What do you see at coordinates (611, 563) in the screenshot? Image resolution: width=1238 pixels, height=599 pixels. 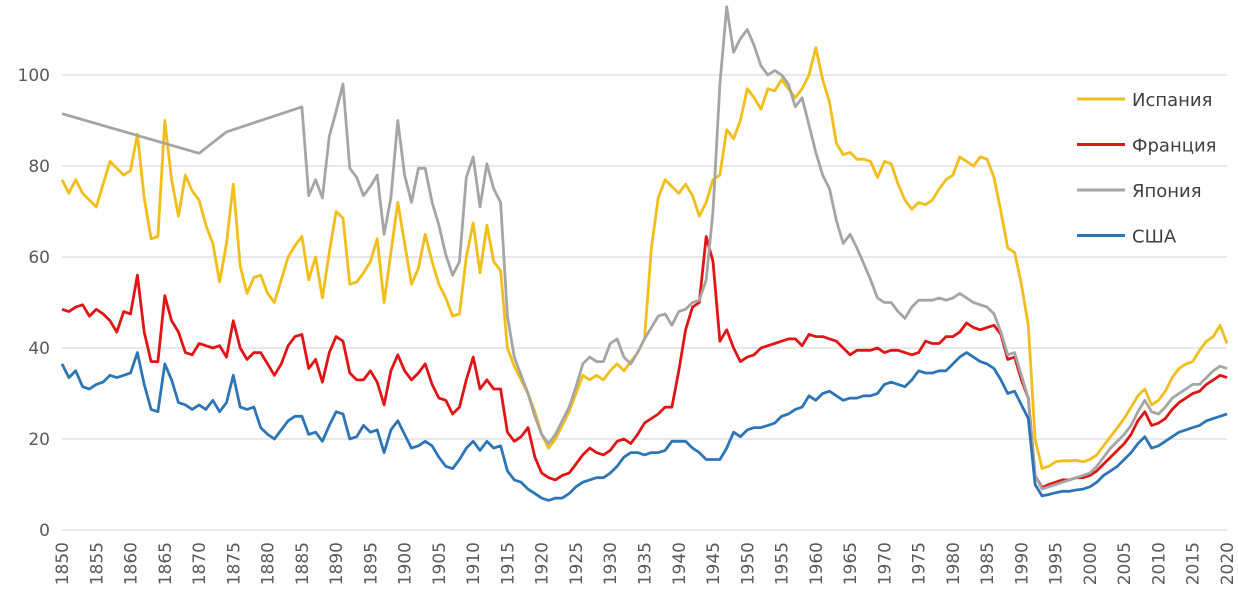 I see `x-tick-label: 1930` at bounding box center [611, 563].